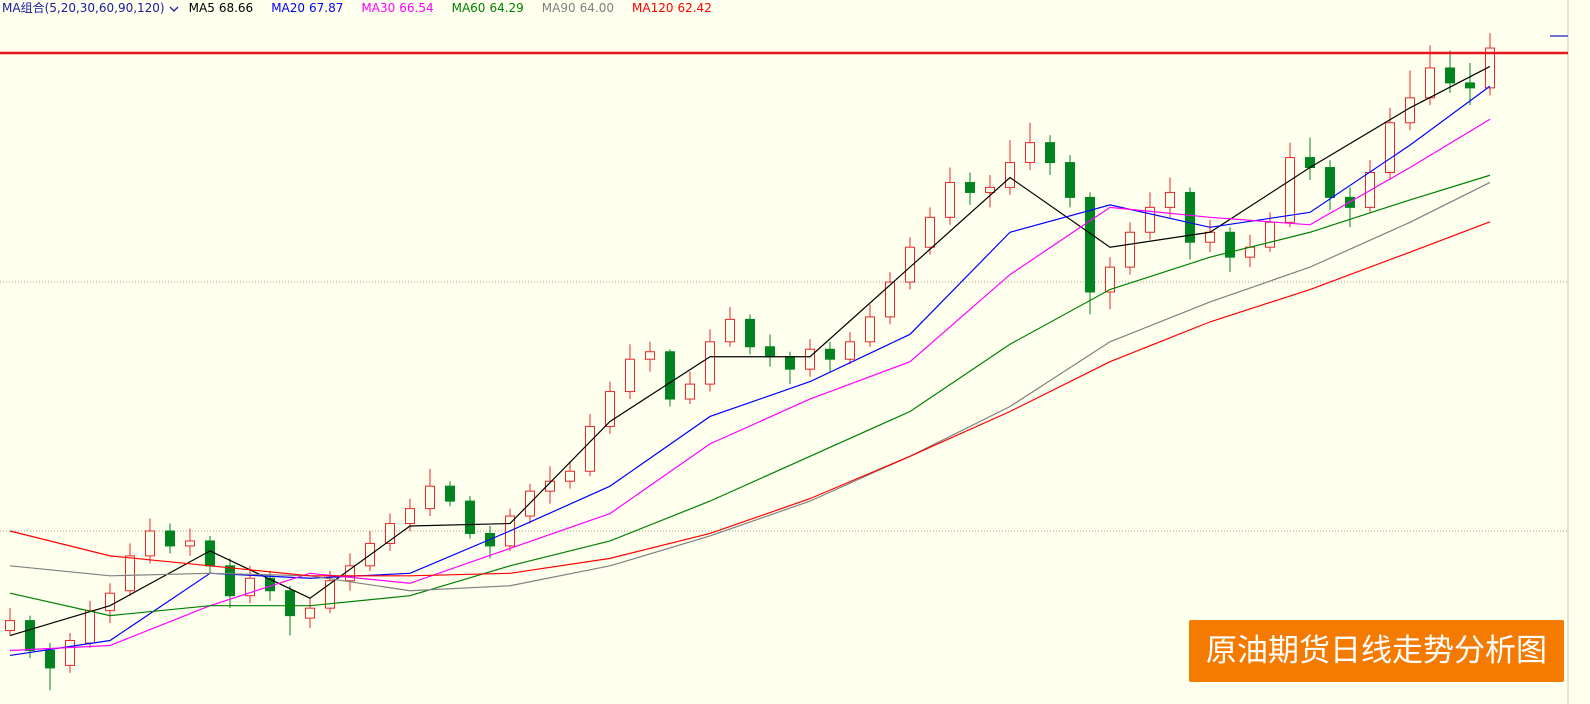  I want to click on legend-value: 64.29, so click(506, 8).